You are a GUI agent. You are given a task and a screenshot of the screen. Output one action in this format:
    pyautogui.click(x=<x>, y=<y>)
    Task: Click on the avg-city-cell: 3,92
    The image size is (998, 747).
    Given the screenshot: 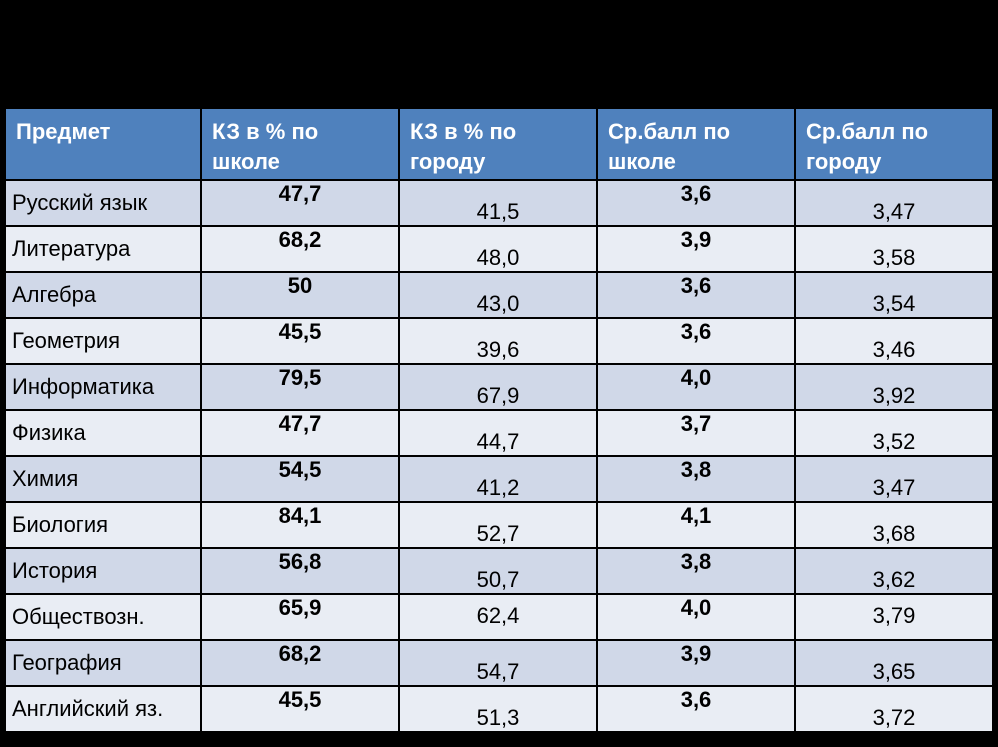 What is the action you would take?
    pyautogui.click(x=894, y=387)
    